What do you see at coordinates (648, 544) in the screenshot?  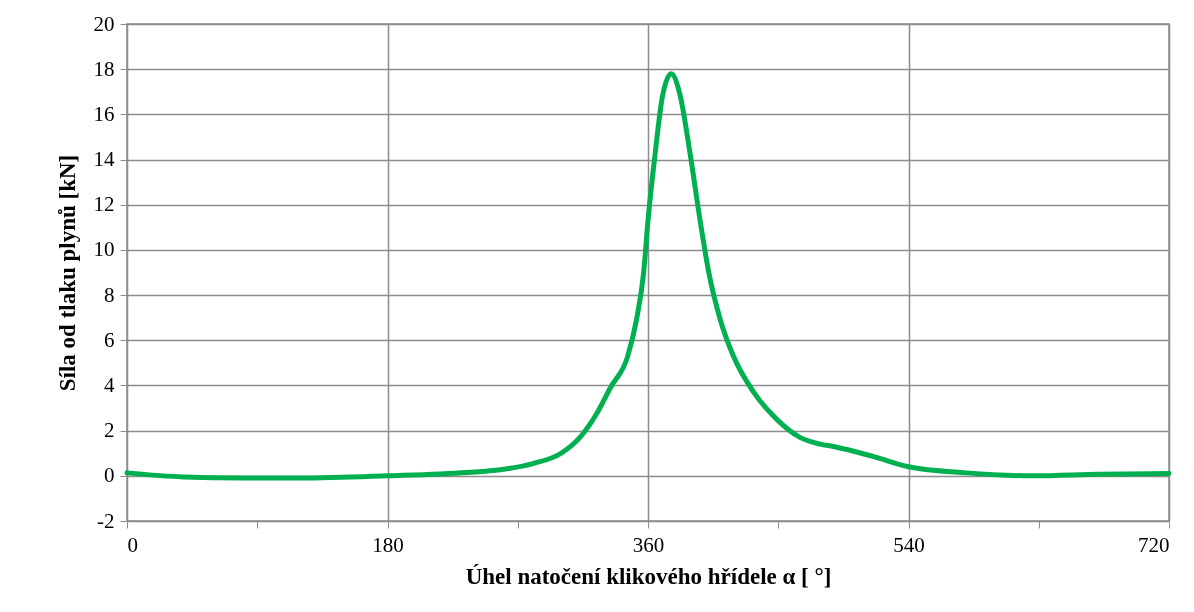 I see `x-tick-label: 360` at bounding box center [648, 544].